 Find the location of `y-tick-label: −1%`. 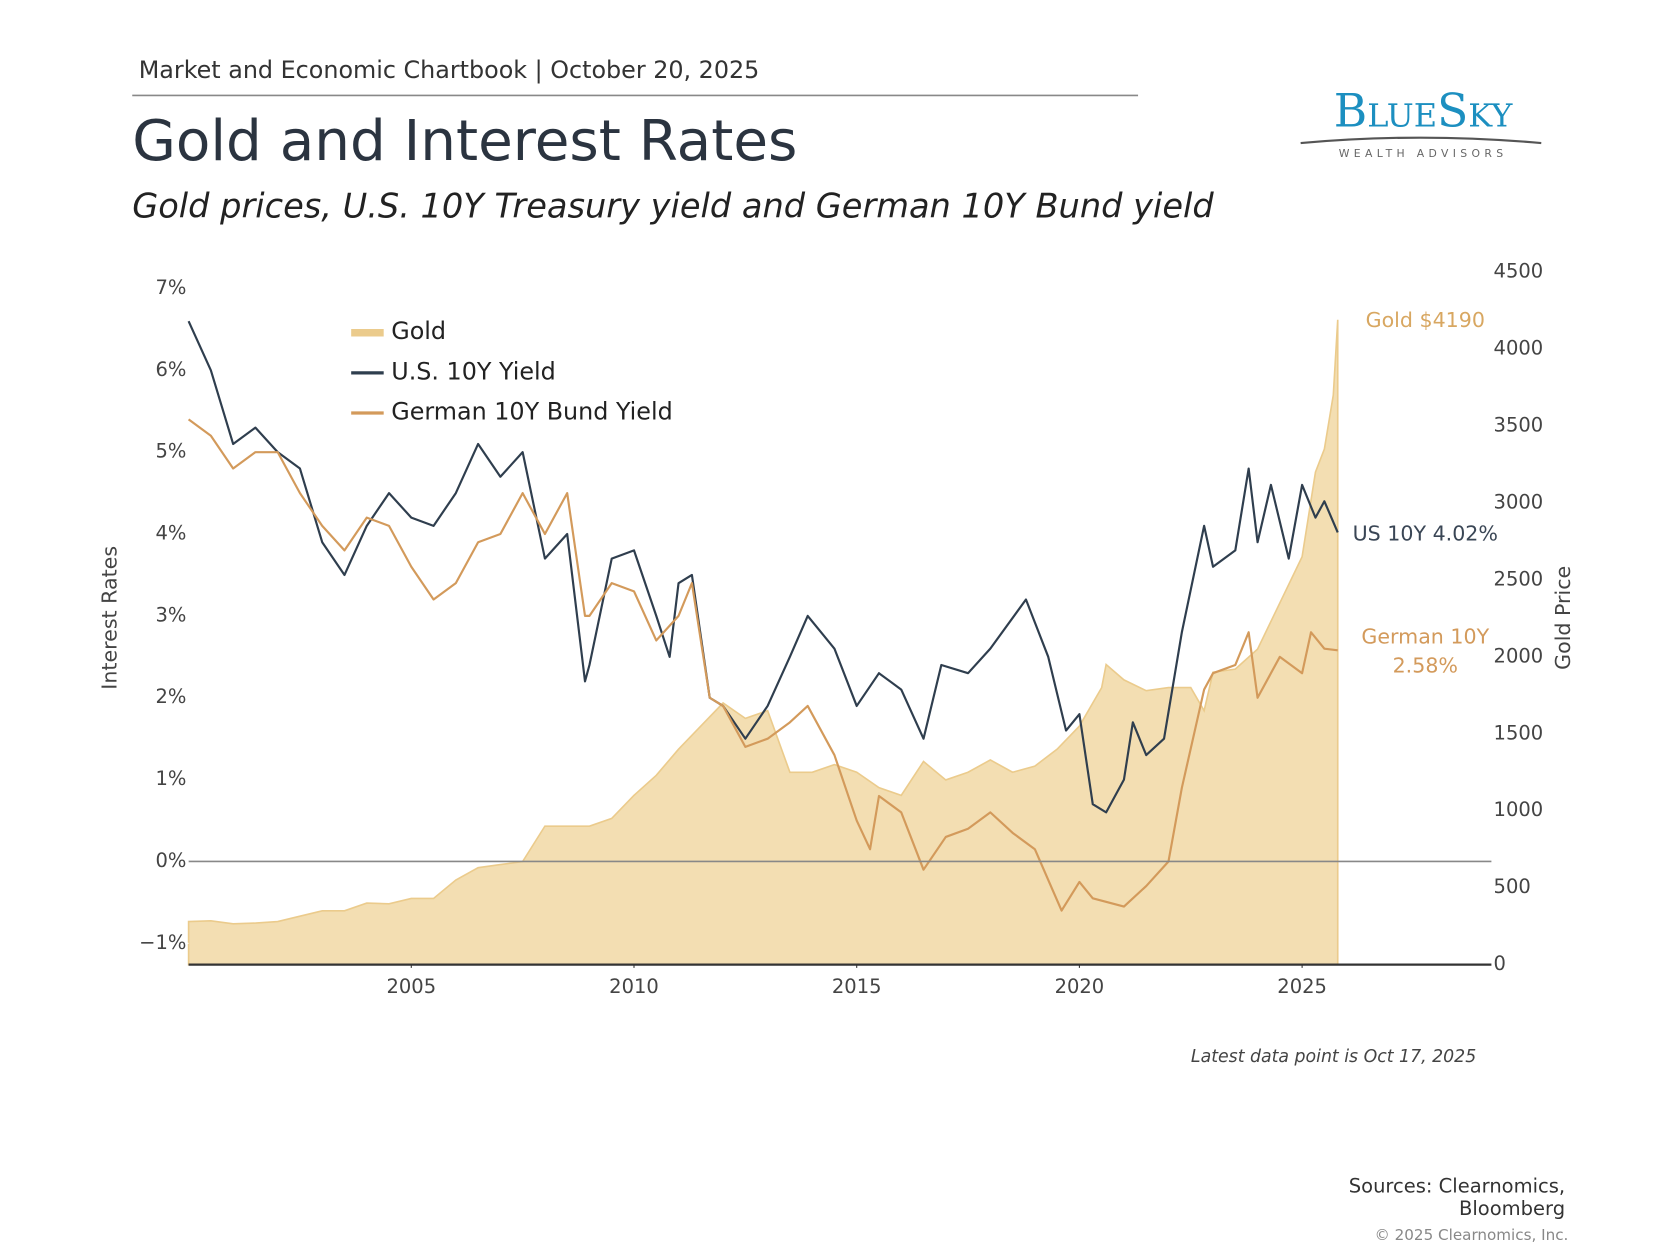

y-tick-label: −1% is located at coordinates (162, 942).